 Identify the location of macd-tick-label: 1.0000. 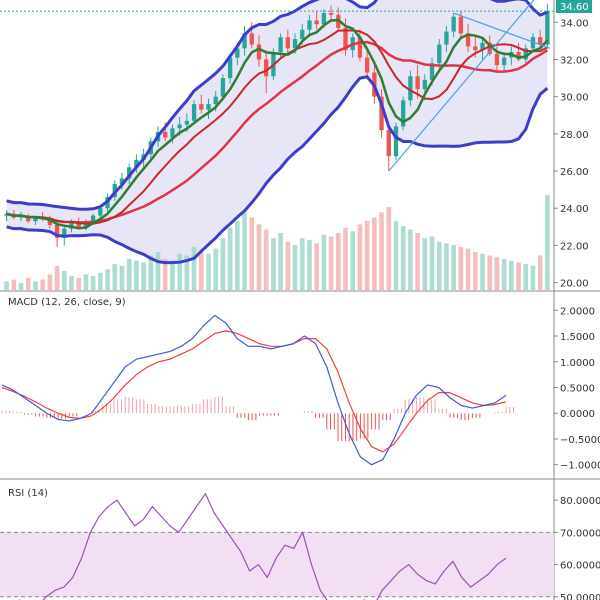
(577, 363).